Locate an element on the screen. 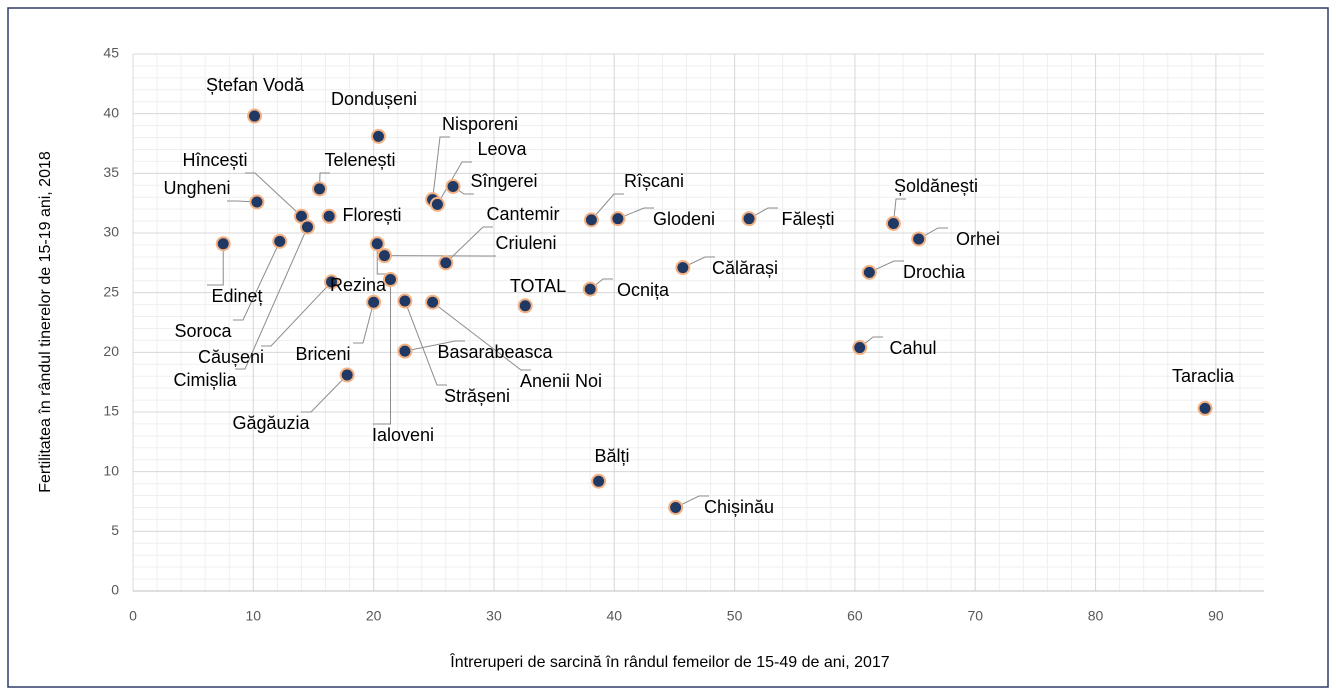 The image size is (1336, 695). x-tick-label: 90 is located at coordinates (1216, 616).